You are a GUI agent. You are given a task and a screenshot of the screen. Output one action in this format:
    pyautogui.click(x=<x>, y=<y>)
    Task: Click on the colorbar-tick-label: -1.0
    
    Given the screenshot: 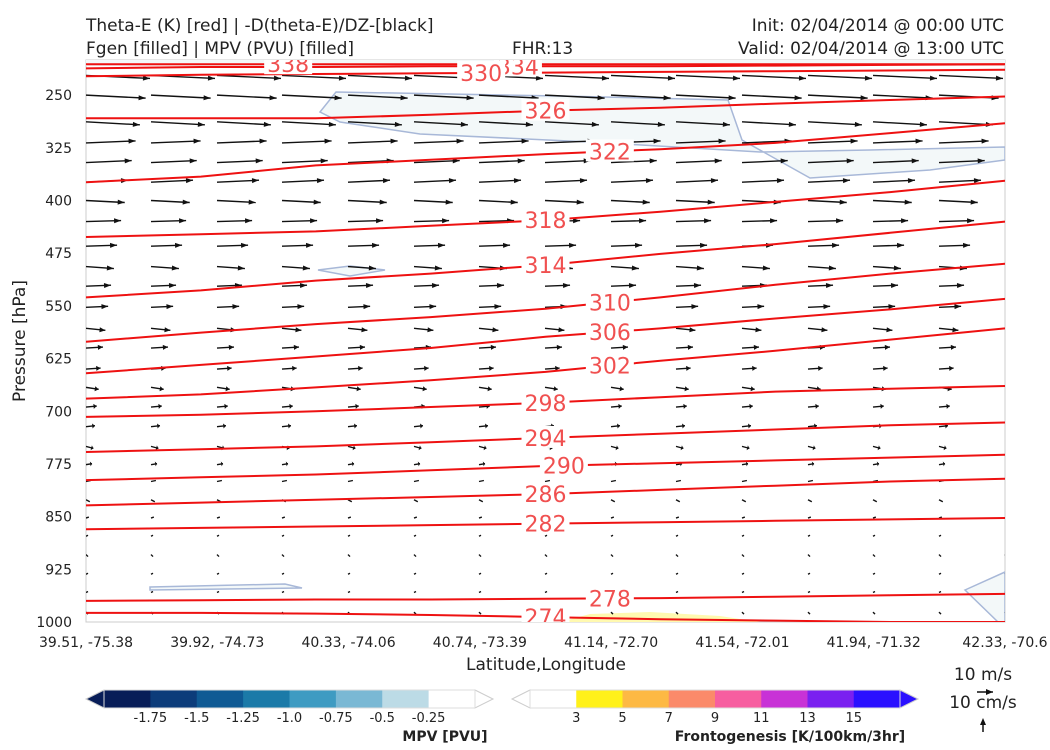 What is the action you would take?
    pyautogui.click(x=289, y=718)
    